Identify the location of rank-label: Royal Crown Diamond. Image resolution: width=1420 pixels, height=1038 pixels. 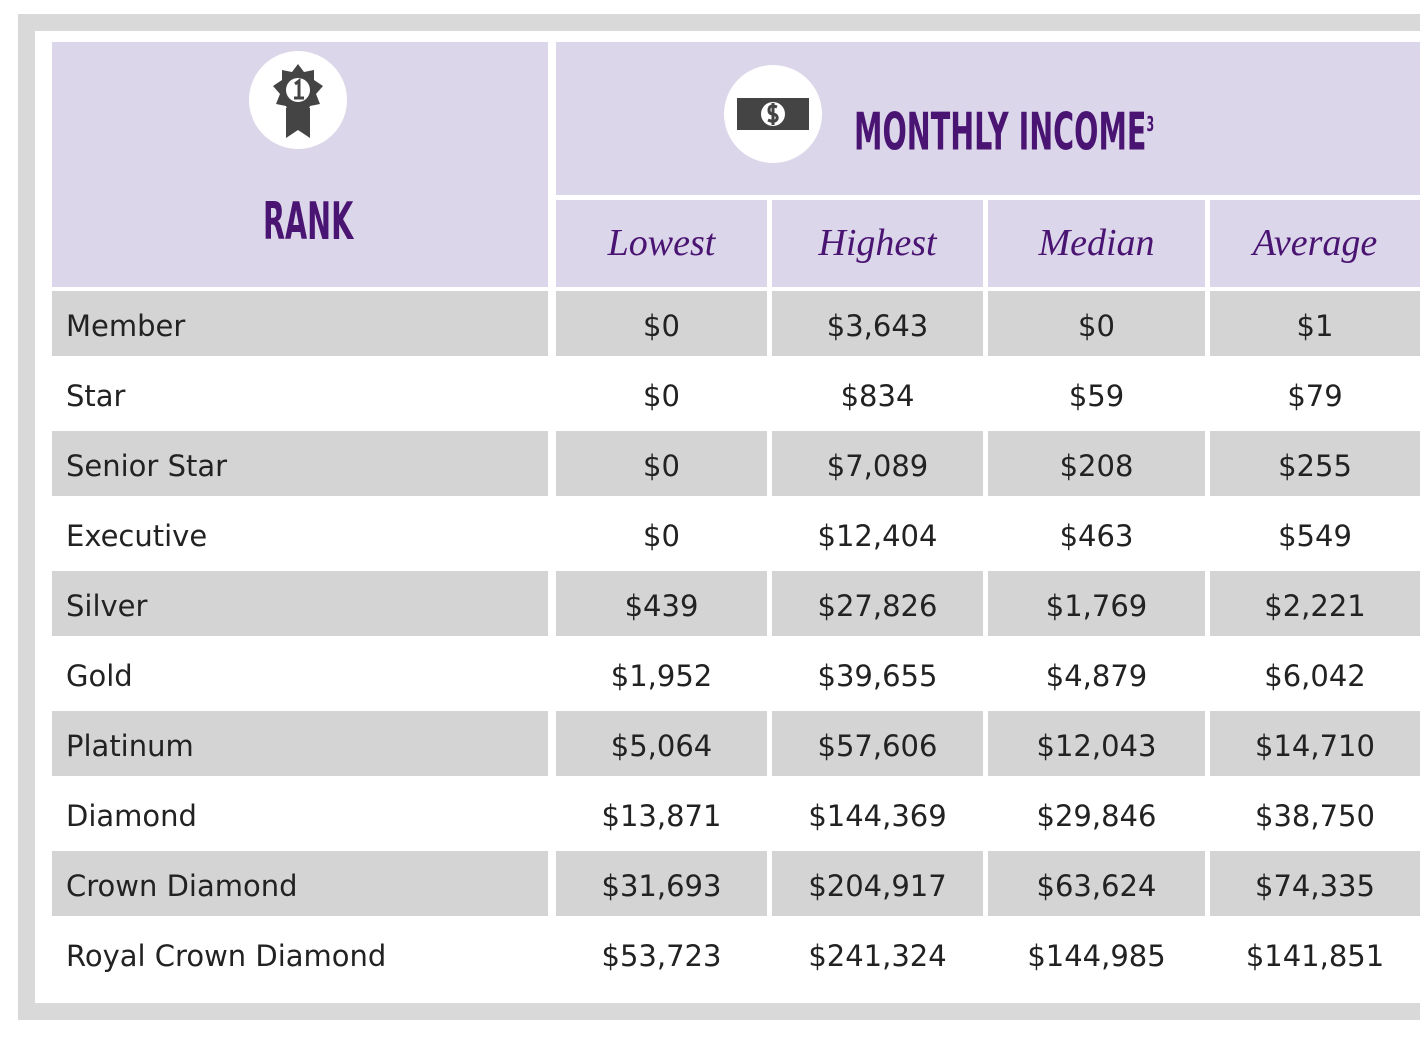
(226, 956).